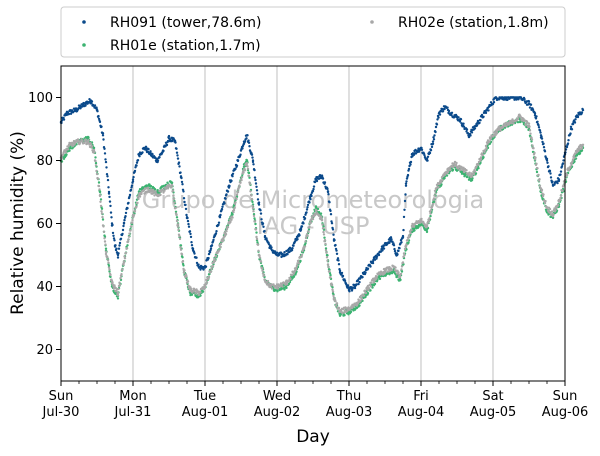 The width and height of the screenshot is (600, 456). Describe the element at coordinates (205, 412) in the screenshot. I see `x-tick-label-date: Aug-01` at that location.